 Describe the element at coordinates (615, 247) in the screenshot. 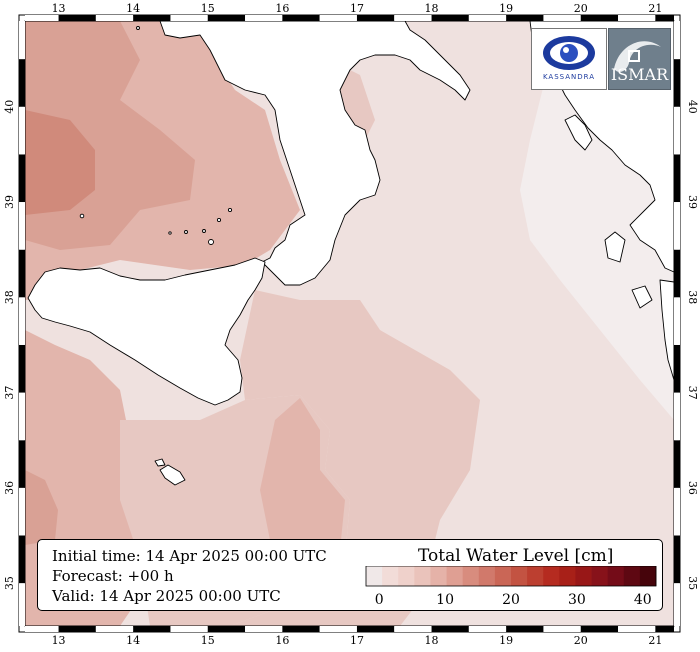

I see `kefalonia-island` at that location.